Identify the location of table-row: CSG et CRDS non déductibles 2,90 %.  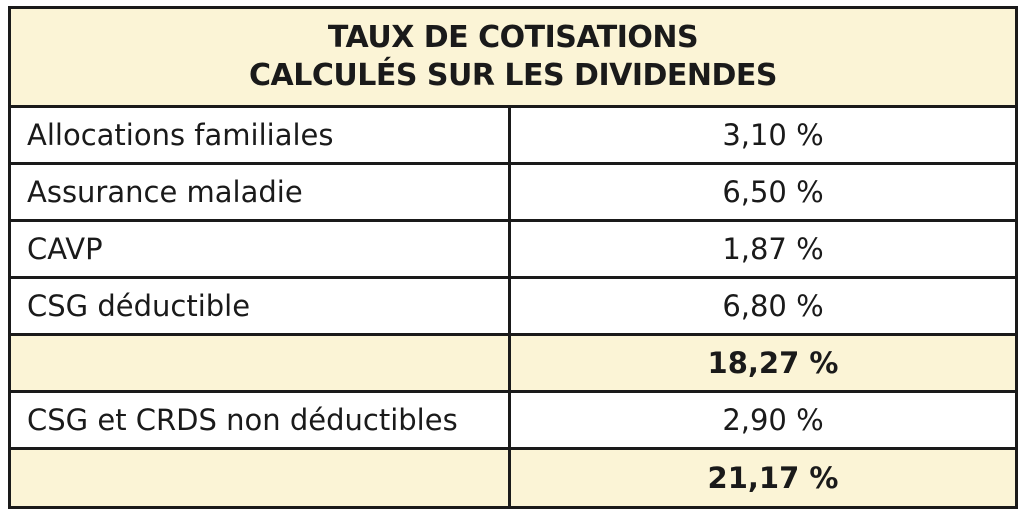
(513, 421).